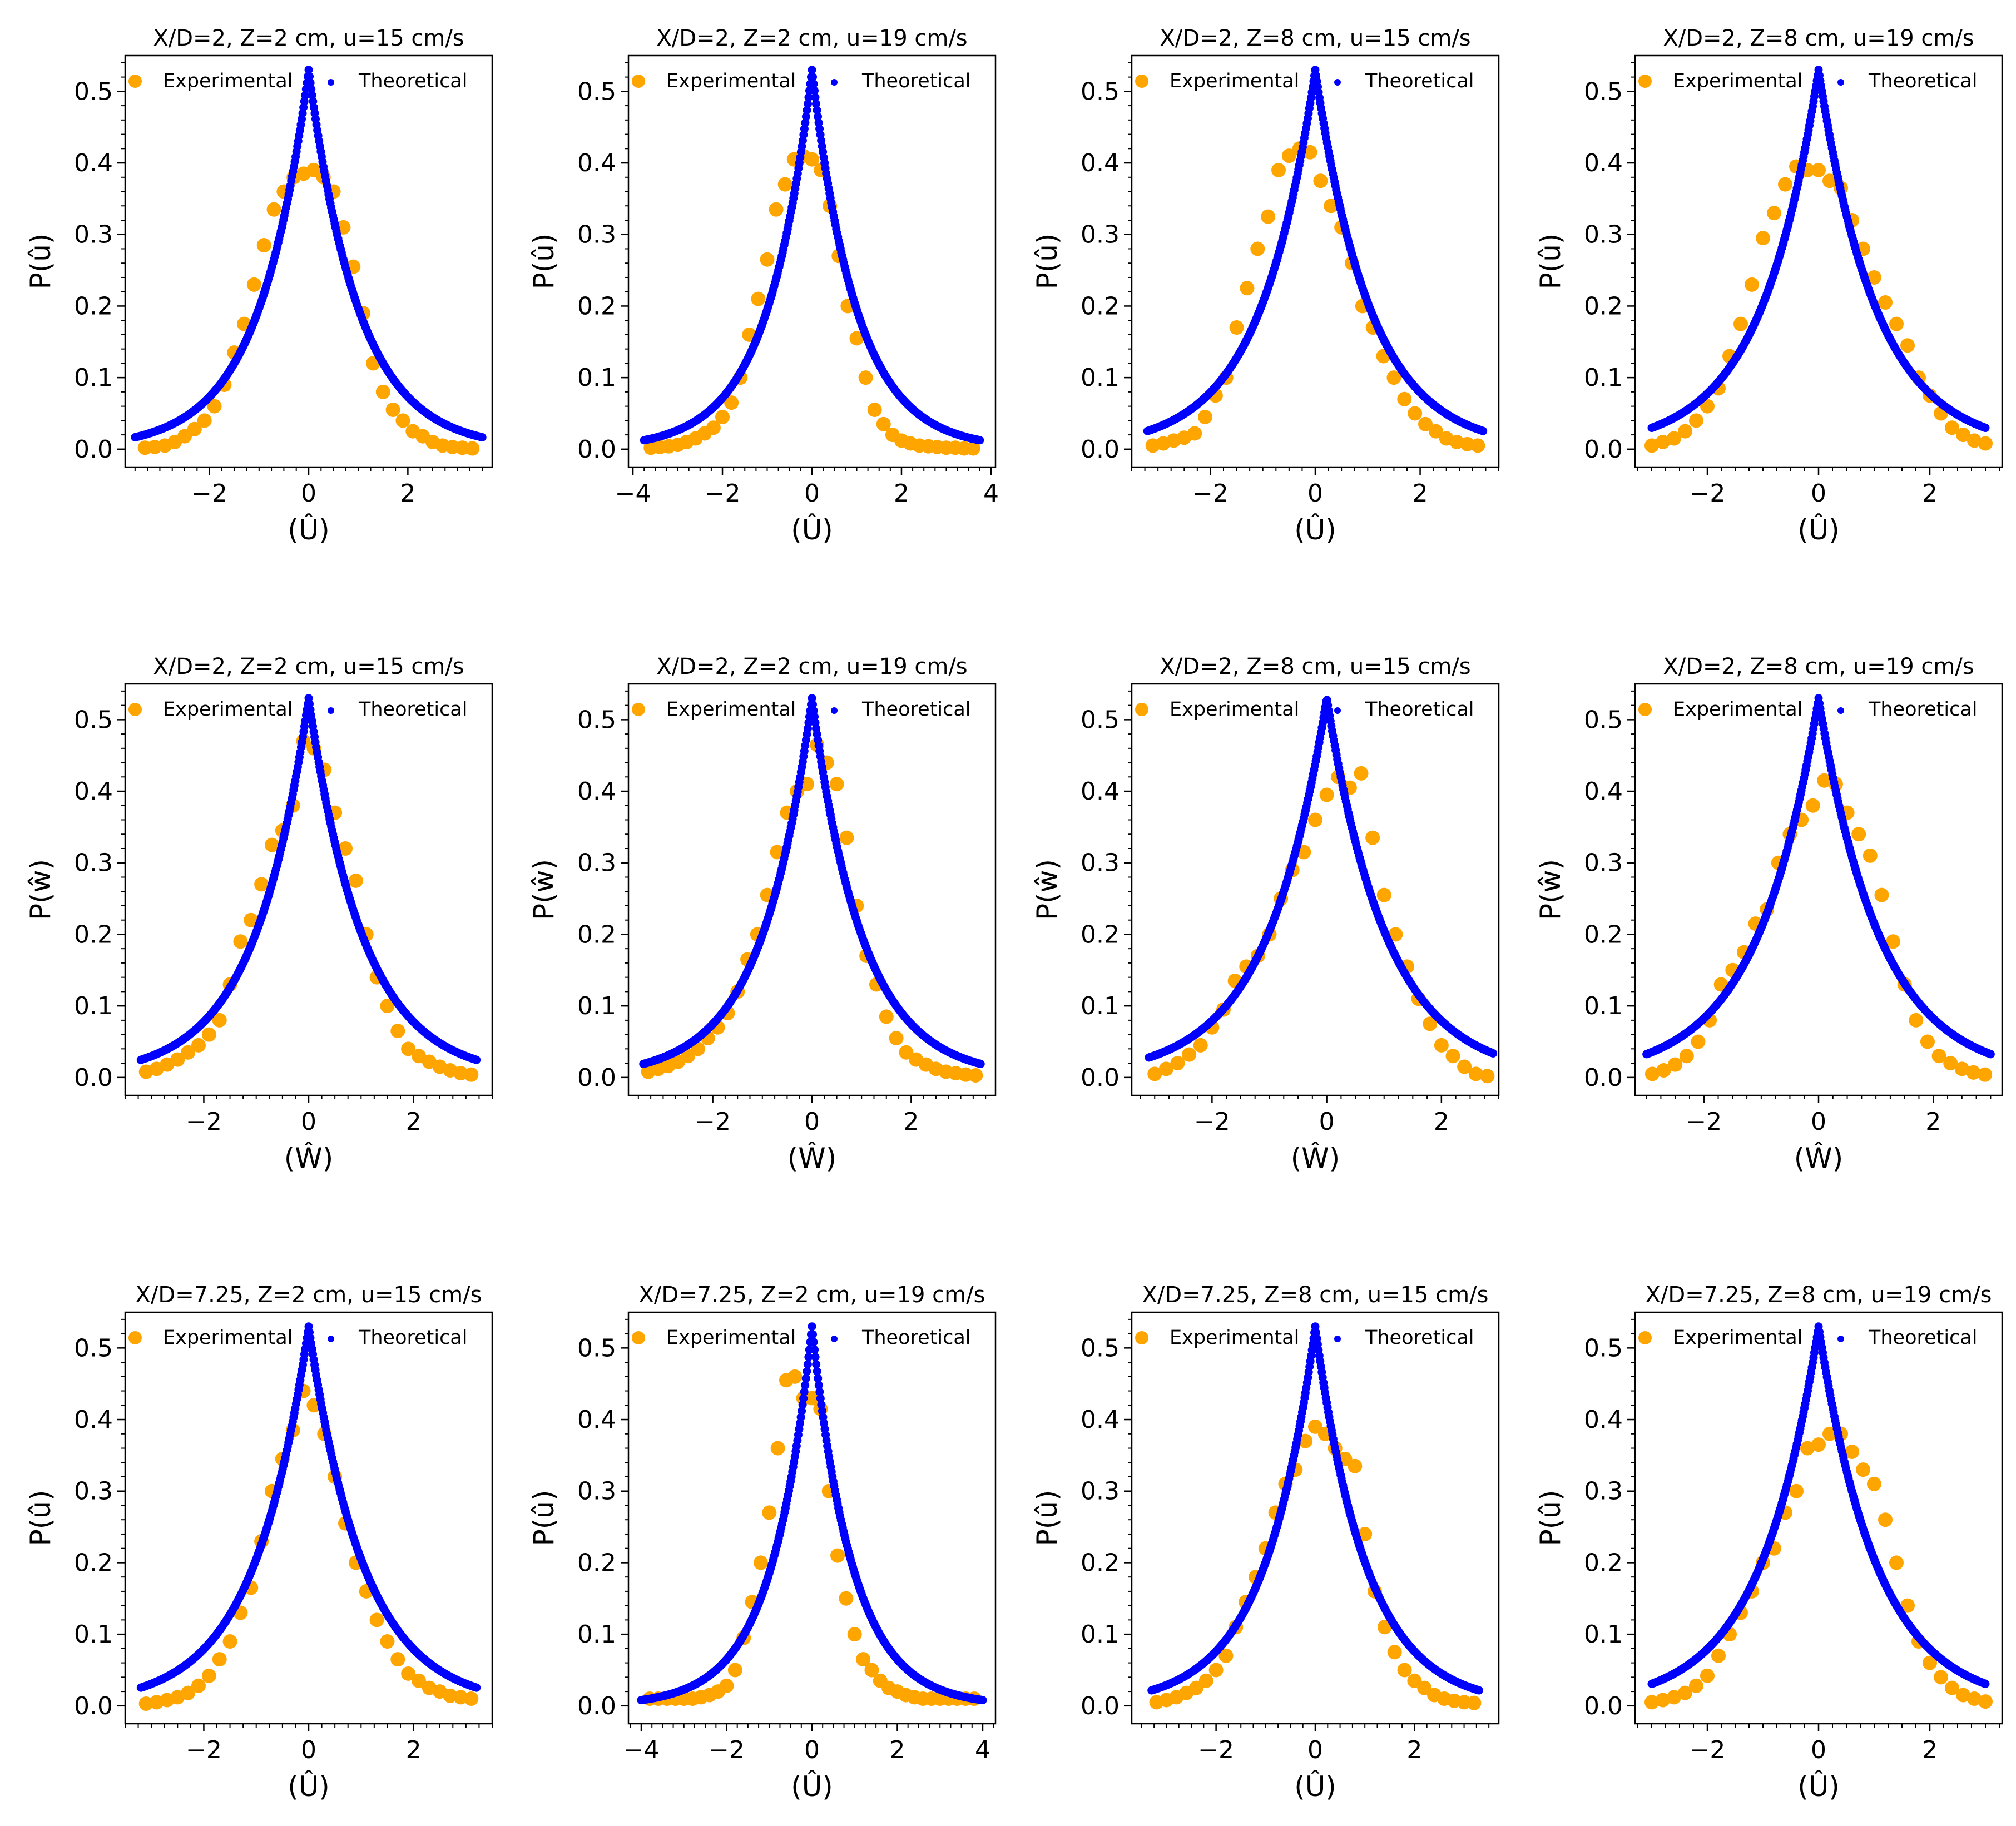  I want to click on x-tick-label: 2, so click(407, 493).